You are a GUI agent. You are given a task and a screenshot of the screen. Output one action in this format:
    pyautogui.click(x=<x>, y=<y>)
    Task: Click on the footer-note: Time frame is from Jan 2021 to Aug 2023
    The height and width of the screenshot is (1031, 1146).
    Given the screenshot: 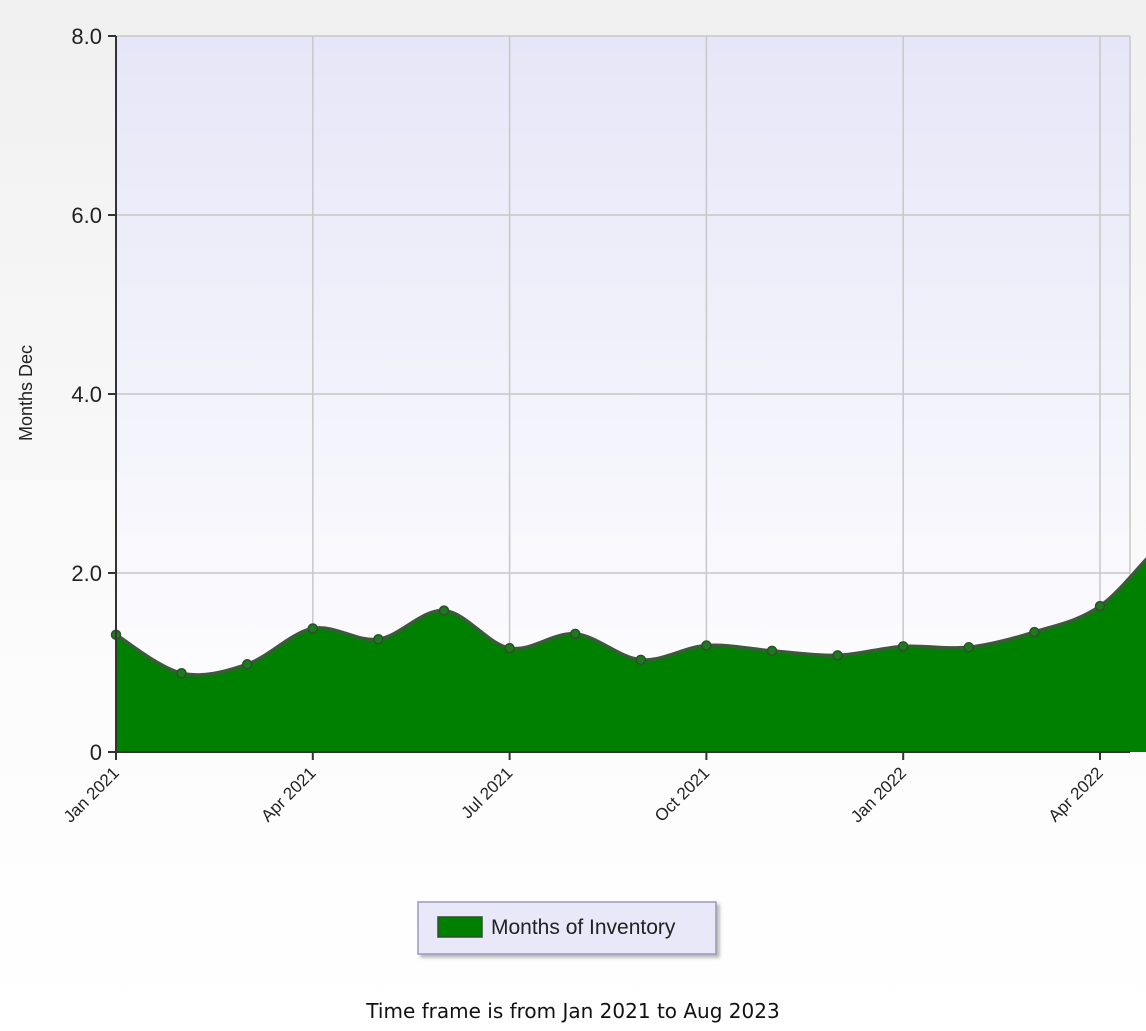 What is the action you would take?
    pyautogui.click(x=573, y=1011)
    